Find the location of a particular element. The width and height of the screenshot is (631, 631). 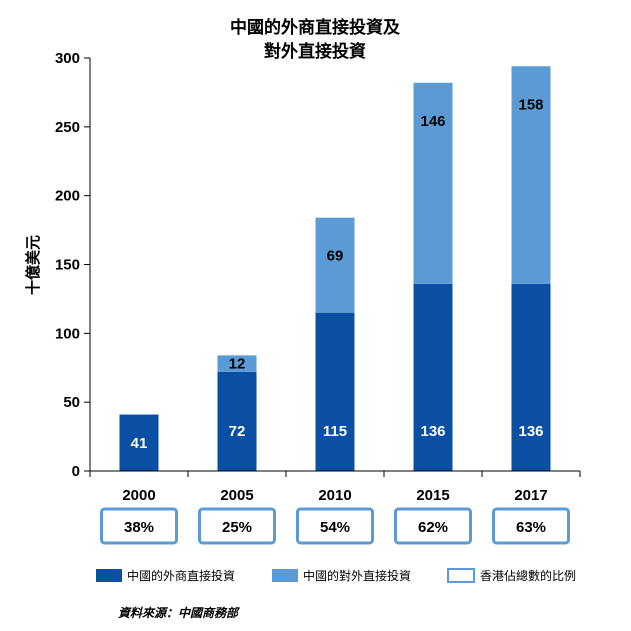

y-tick-label: 250 is located at coordinates (67, 127).